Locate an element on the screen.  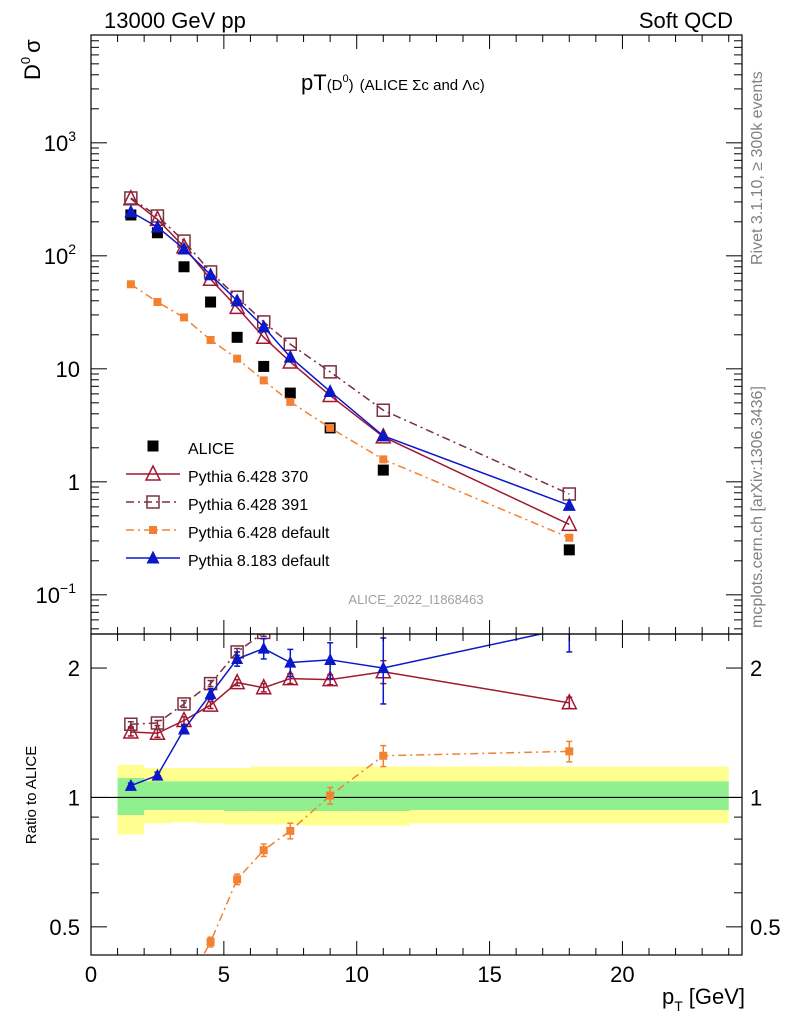
y-tick-label: 10⁻¹ is located at coordinates (56, 594).